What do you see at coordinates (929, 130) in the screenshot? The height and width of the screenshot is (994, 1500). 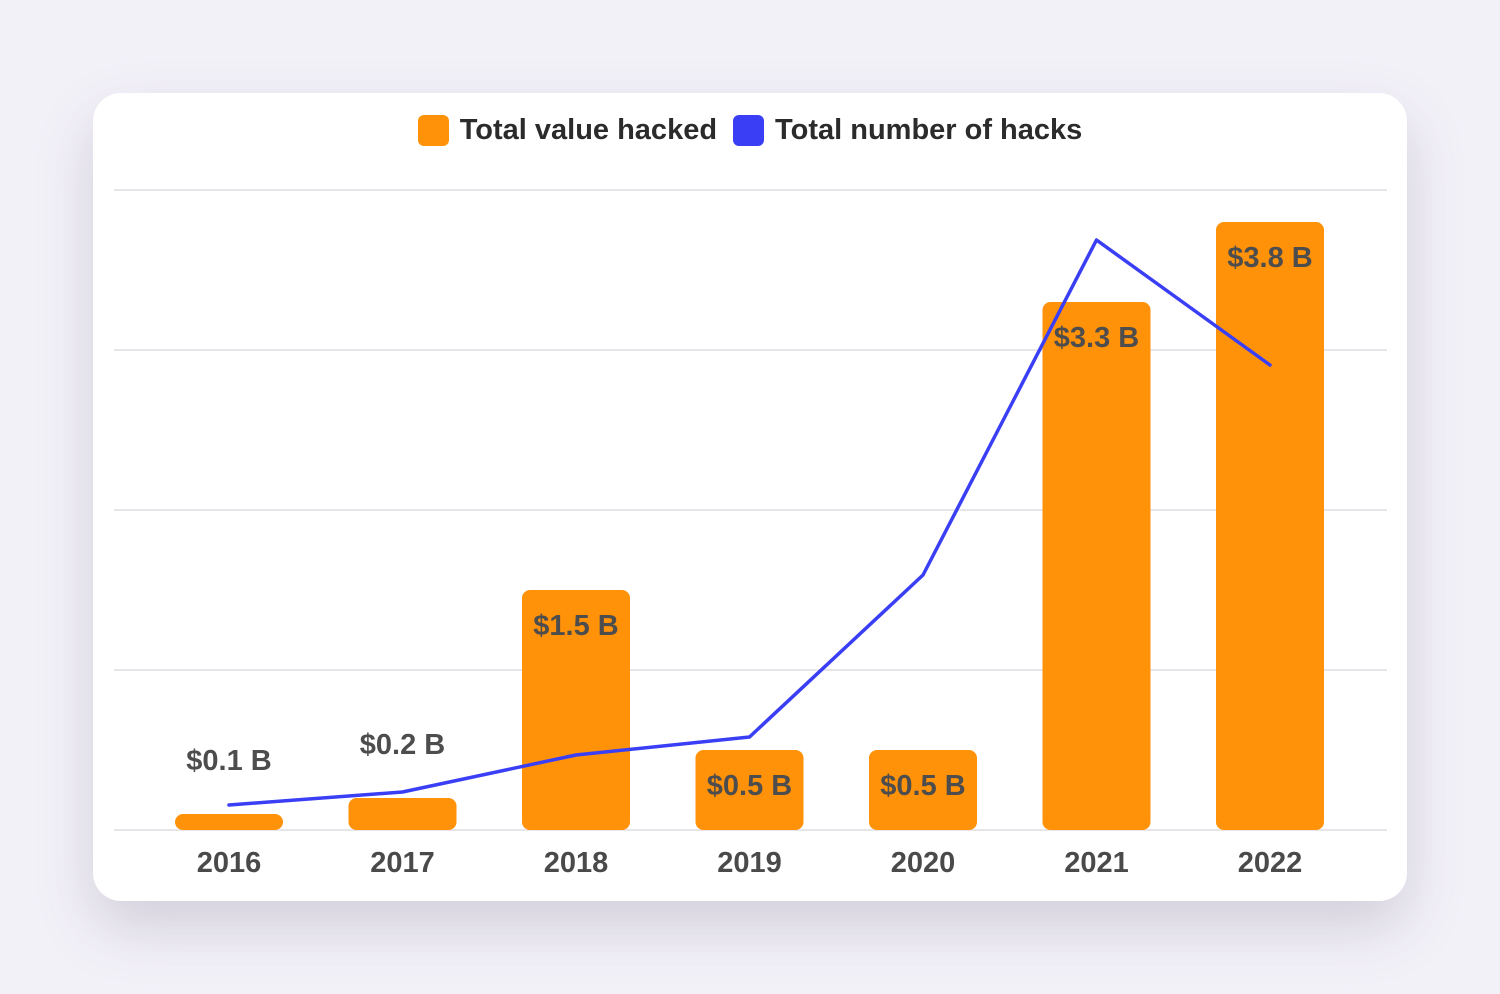 I see `legend-label-count: Total number of hacks` at bounding box center [929, 130].